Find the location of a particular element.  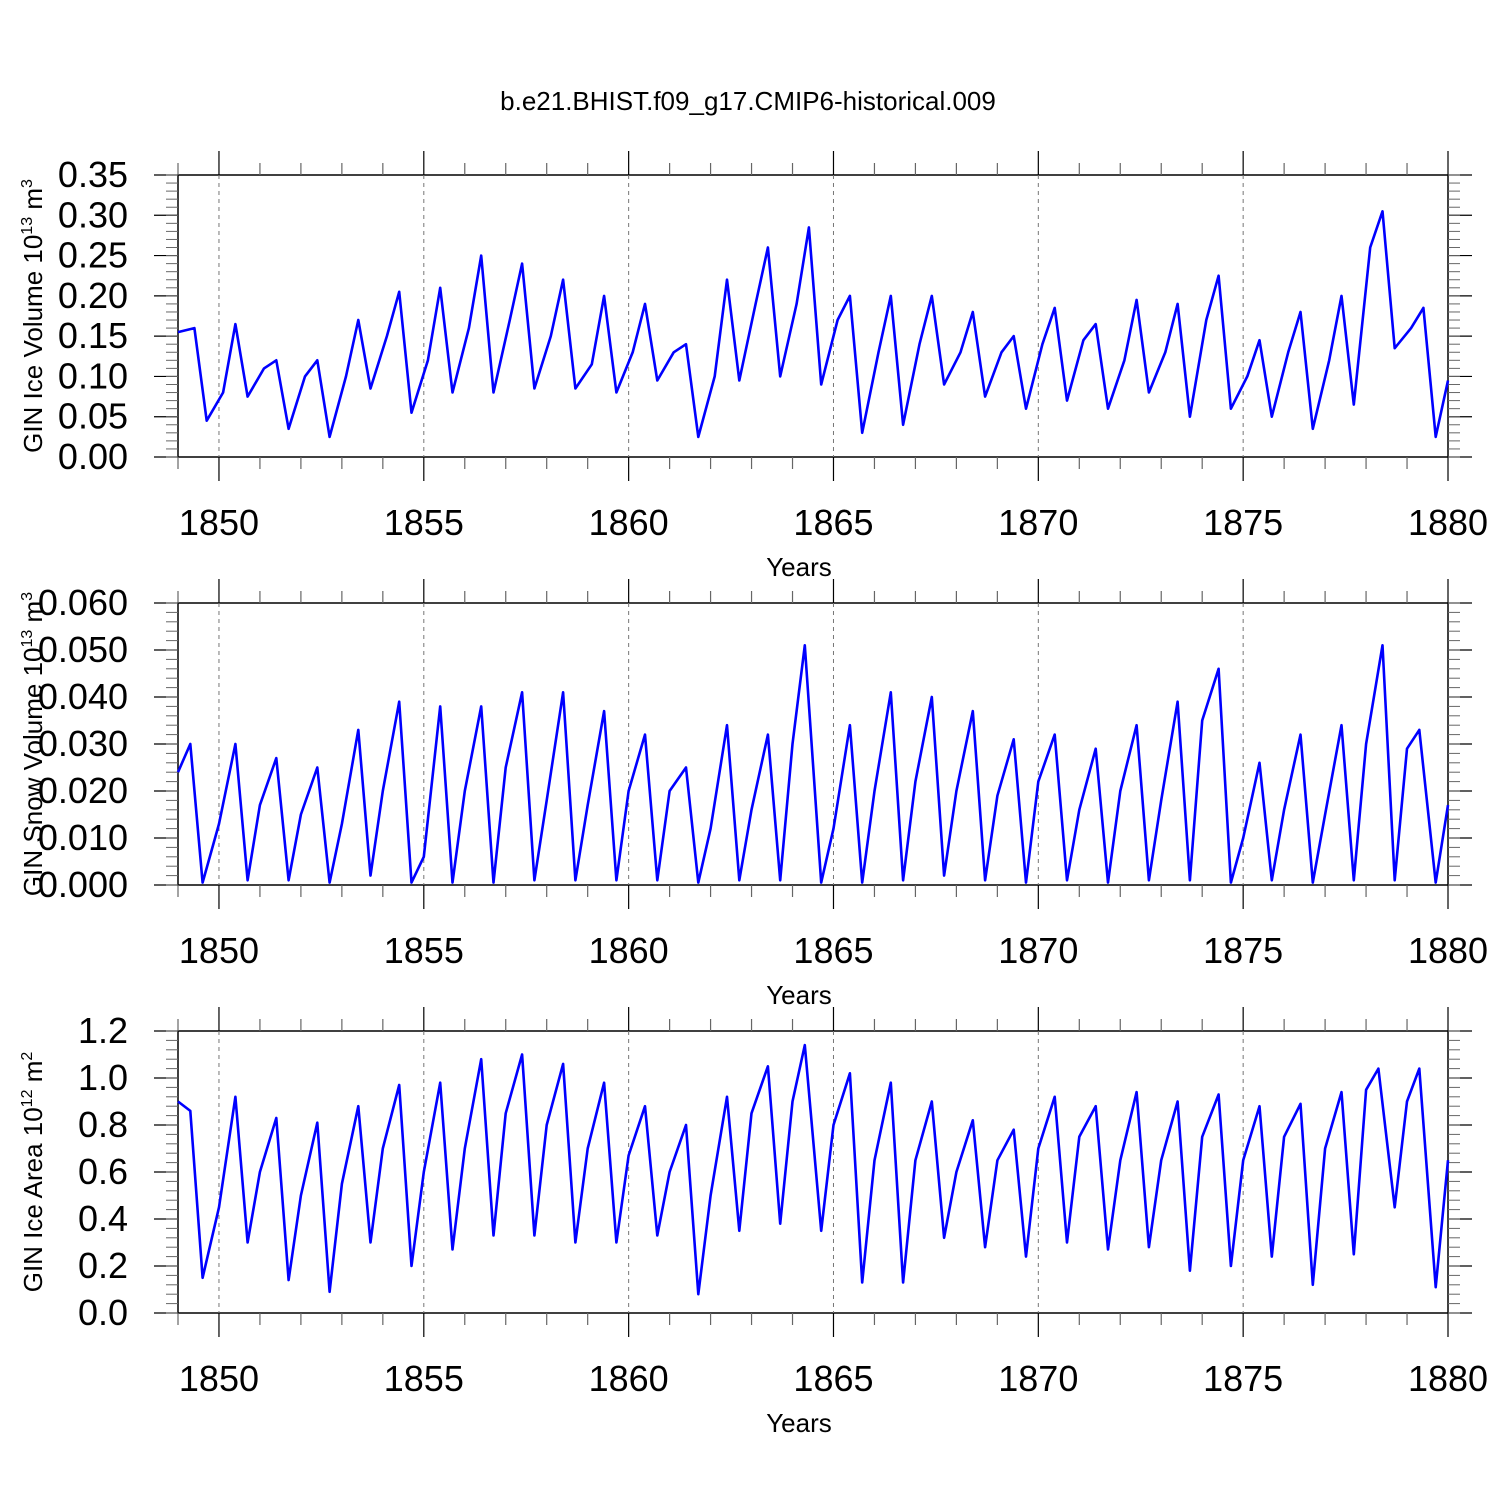

y-tick-label: 0.060 is located at coordinates (83, 602).